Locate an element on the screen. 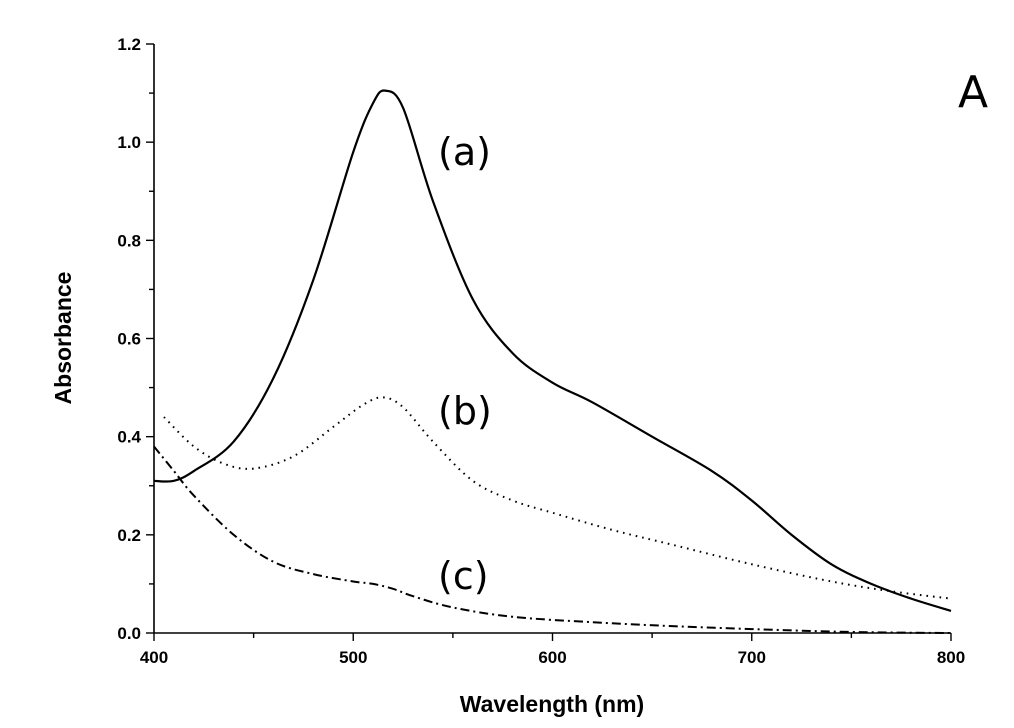 The height and width of the screenshot is (728, 1014). y-tick-label: 0.6 is located at coordinates (129, 339).